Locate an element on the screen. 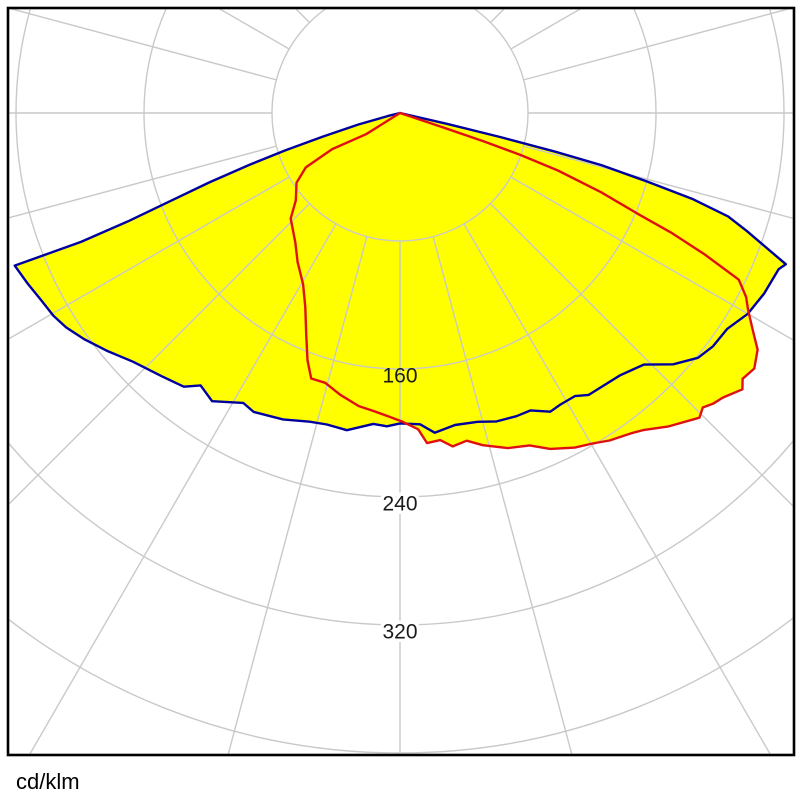 The image size is (800, 805). ring-tick-labels: 160 240 320 is located at coordinates (400, 506).